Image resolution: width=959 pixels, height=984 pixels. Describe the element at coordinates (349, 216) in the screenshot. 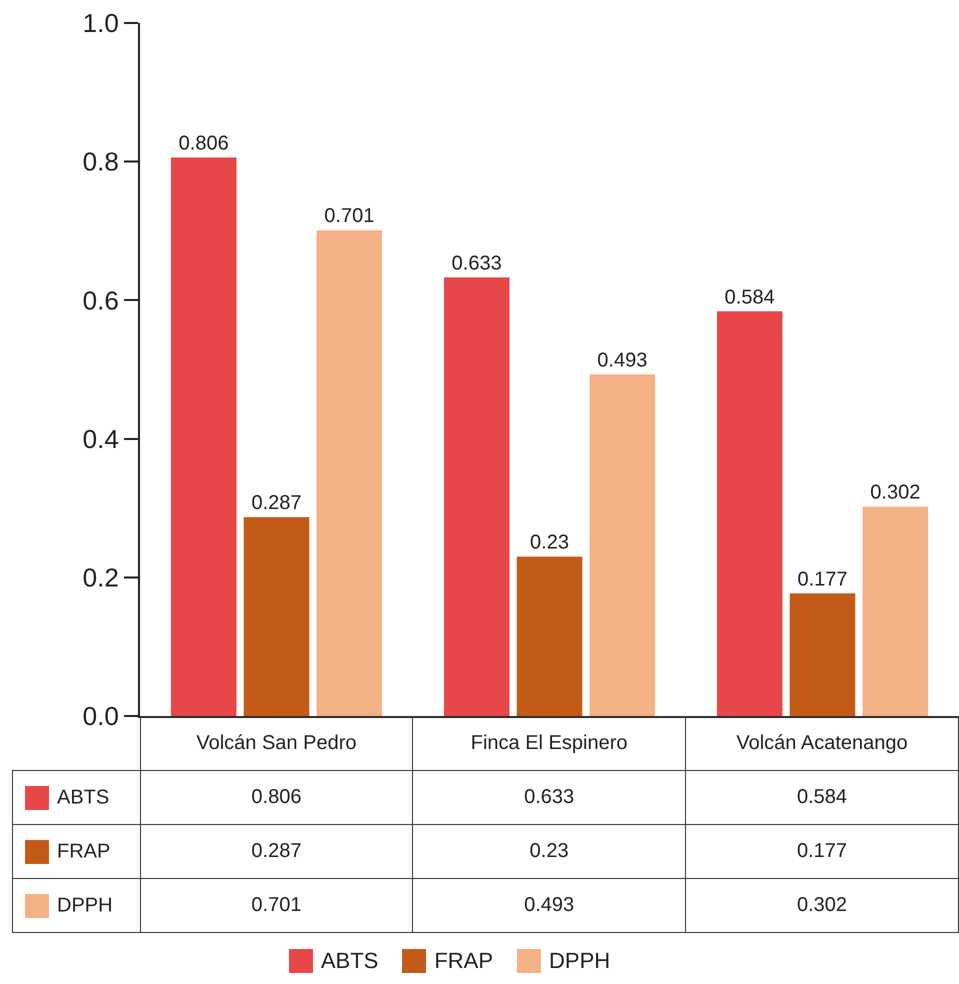

I see `annotation: 0.701` at that location.